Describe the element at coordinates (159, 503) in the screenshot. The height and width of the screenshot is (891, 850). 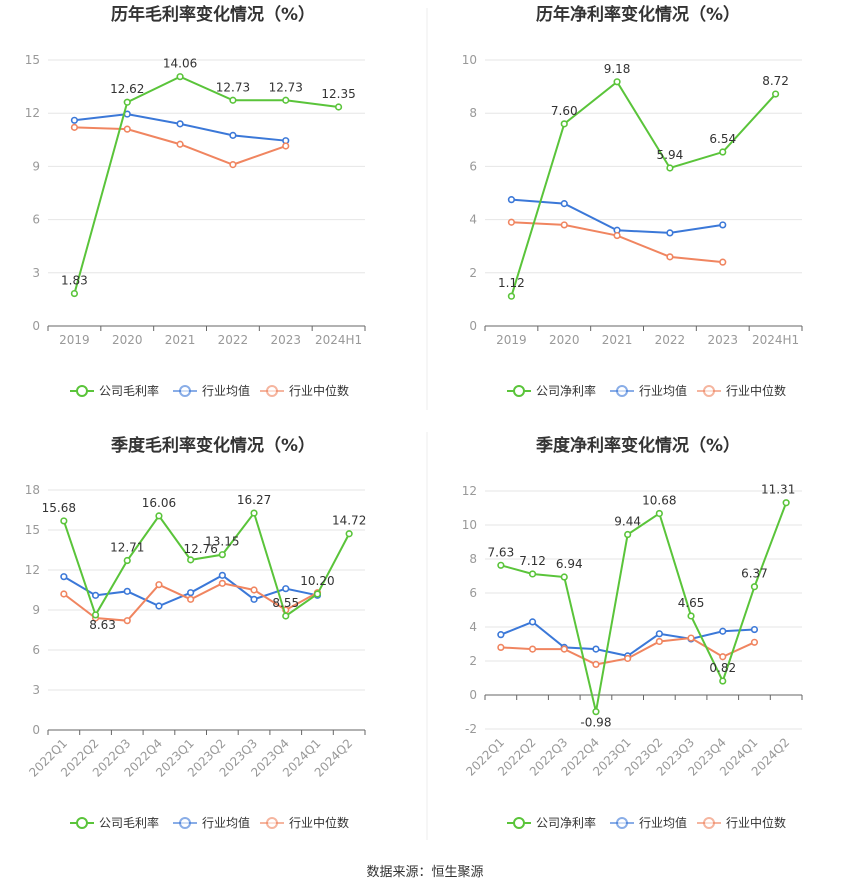
I see `data-label: 16.06` at that location.